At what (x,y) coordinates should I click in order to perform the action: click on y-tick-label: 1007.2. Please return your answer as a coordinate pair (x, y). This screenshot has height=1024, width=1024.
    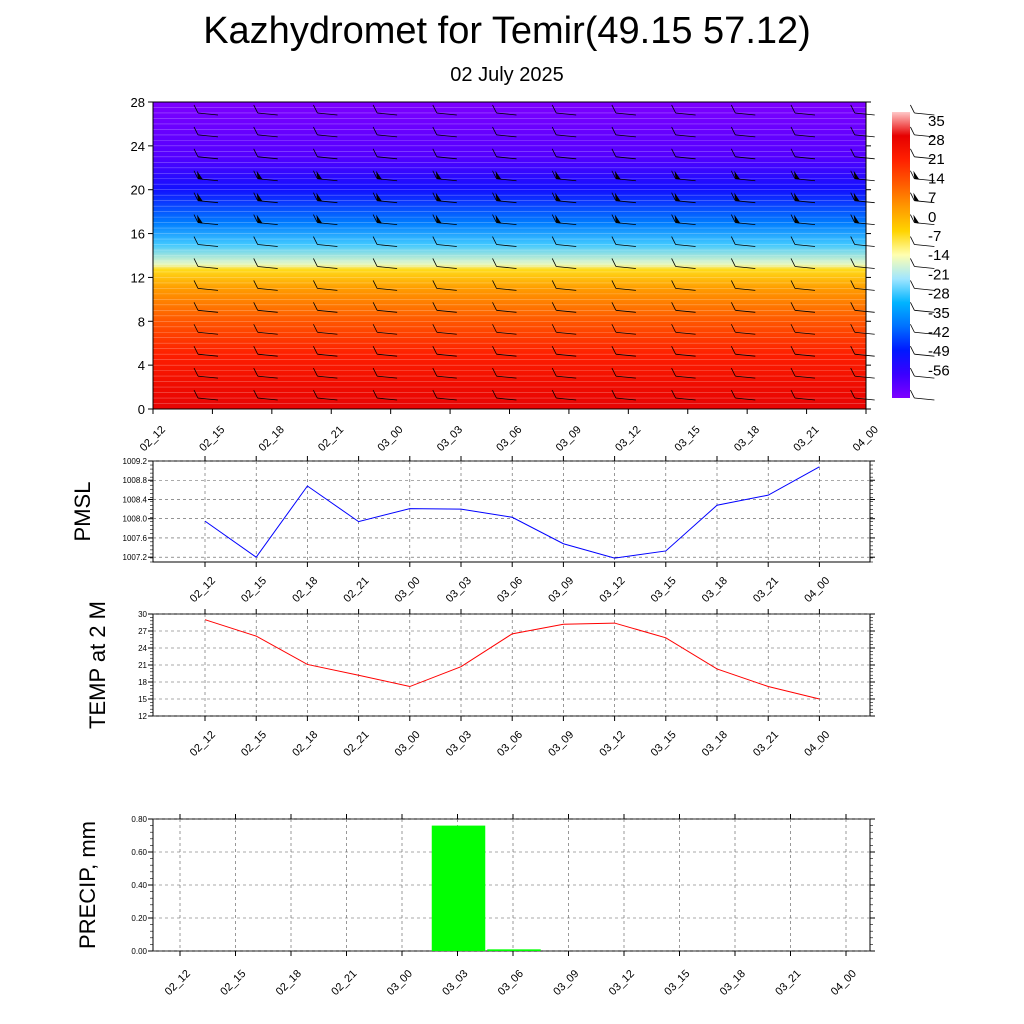
    Looking at the image, I should click on (135, 557).